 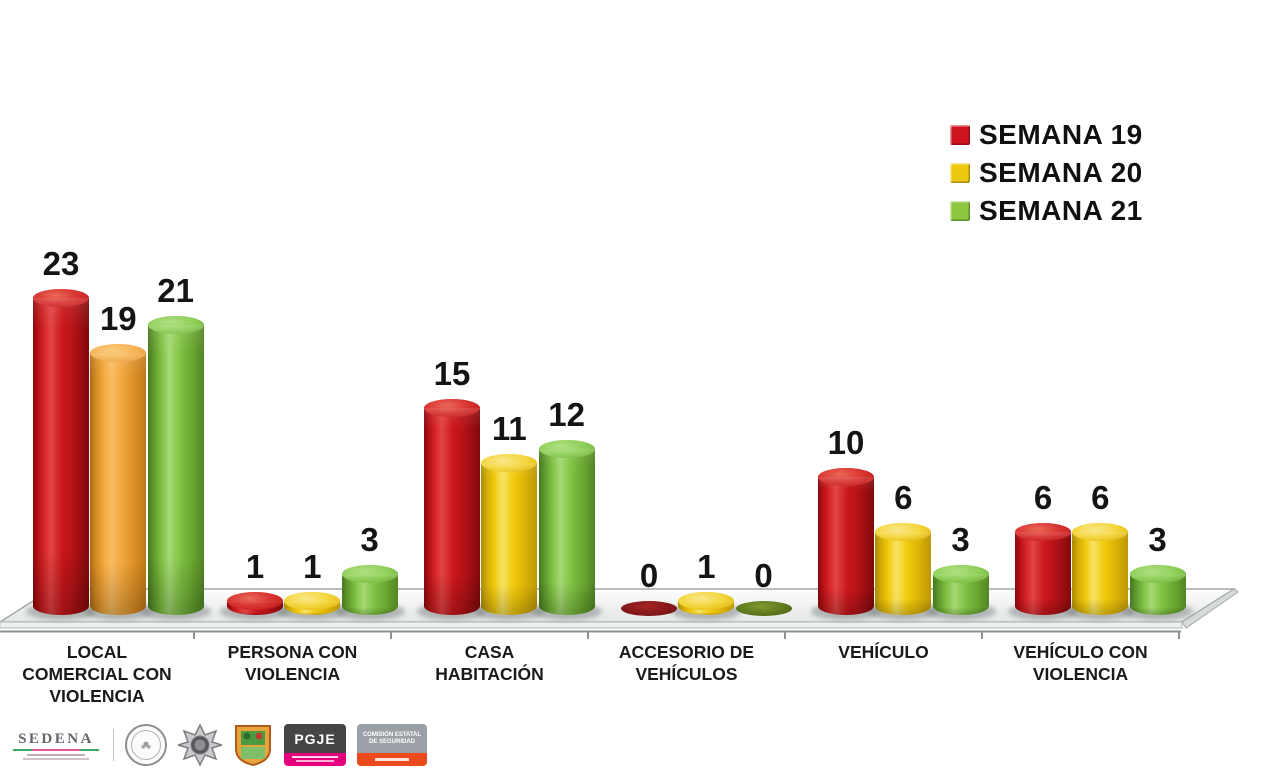 I want to click on floor-front-face, so click(x=591, y=625).